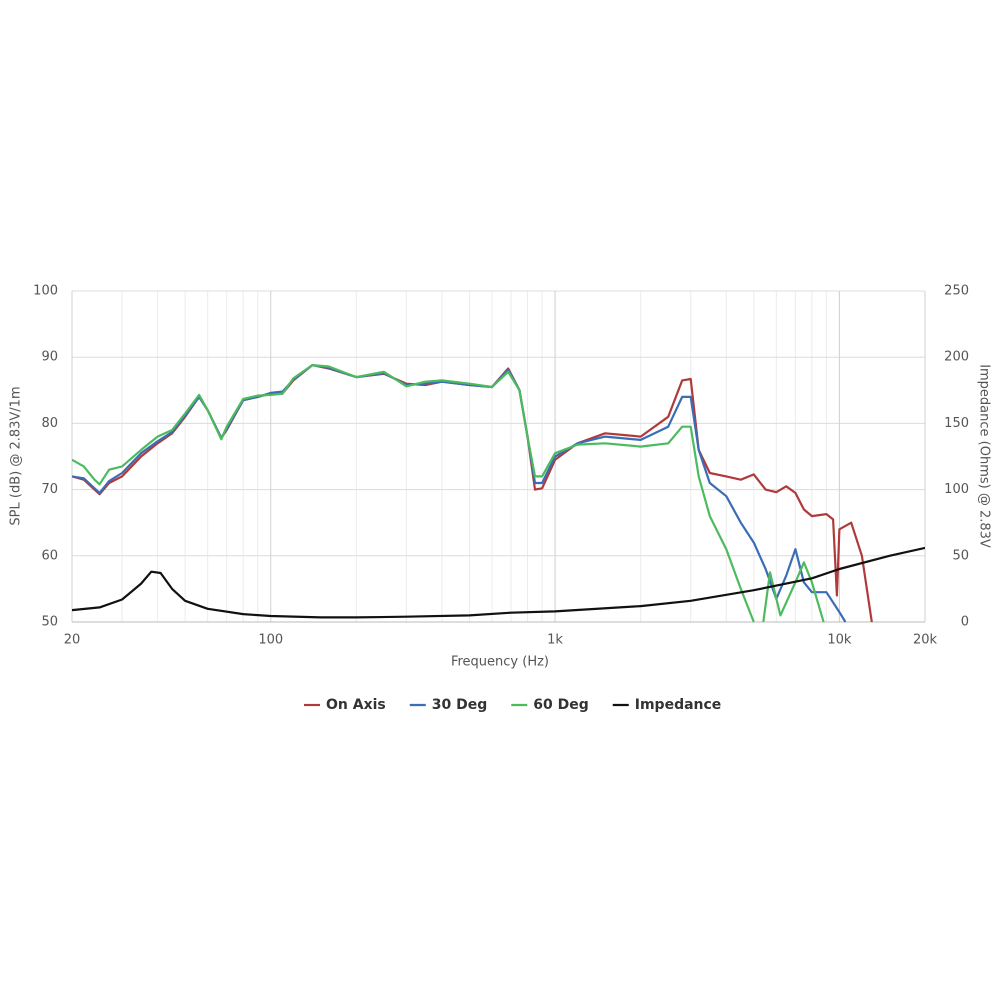 Image resolution: width=1000 pixels, height=1004 pixels. I want to click on y-tick-label: 70, so click(49, 489).